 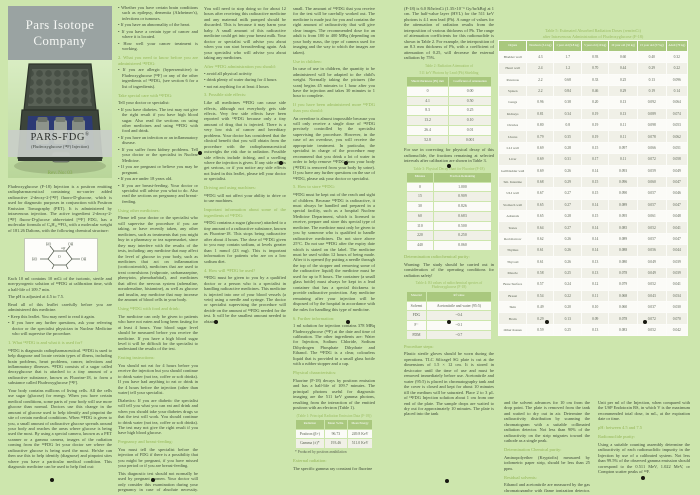 I want to click on table-cell: Liver, so click(x=513, y=159).